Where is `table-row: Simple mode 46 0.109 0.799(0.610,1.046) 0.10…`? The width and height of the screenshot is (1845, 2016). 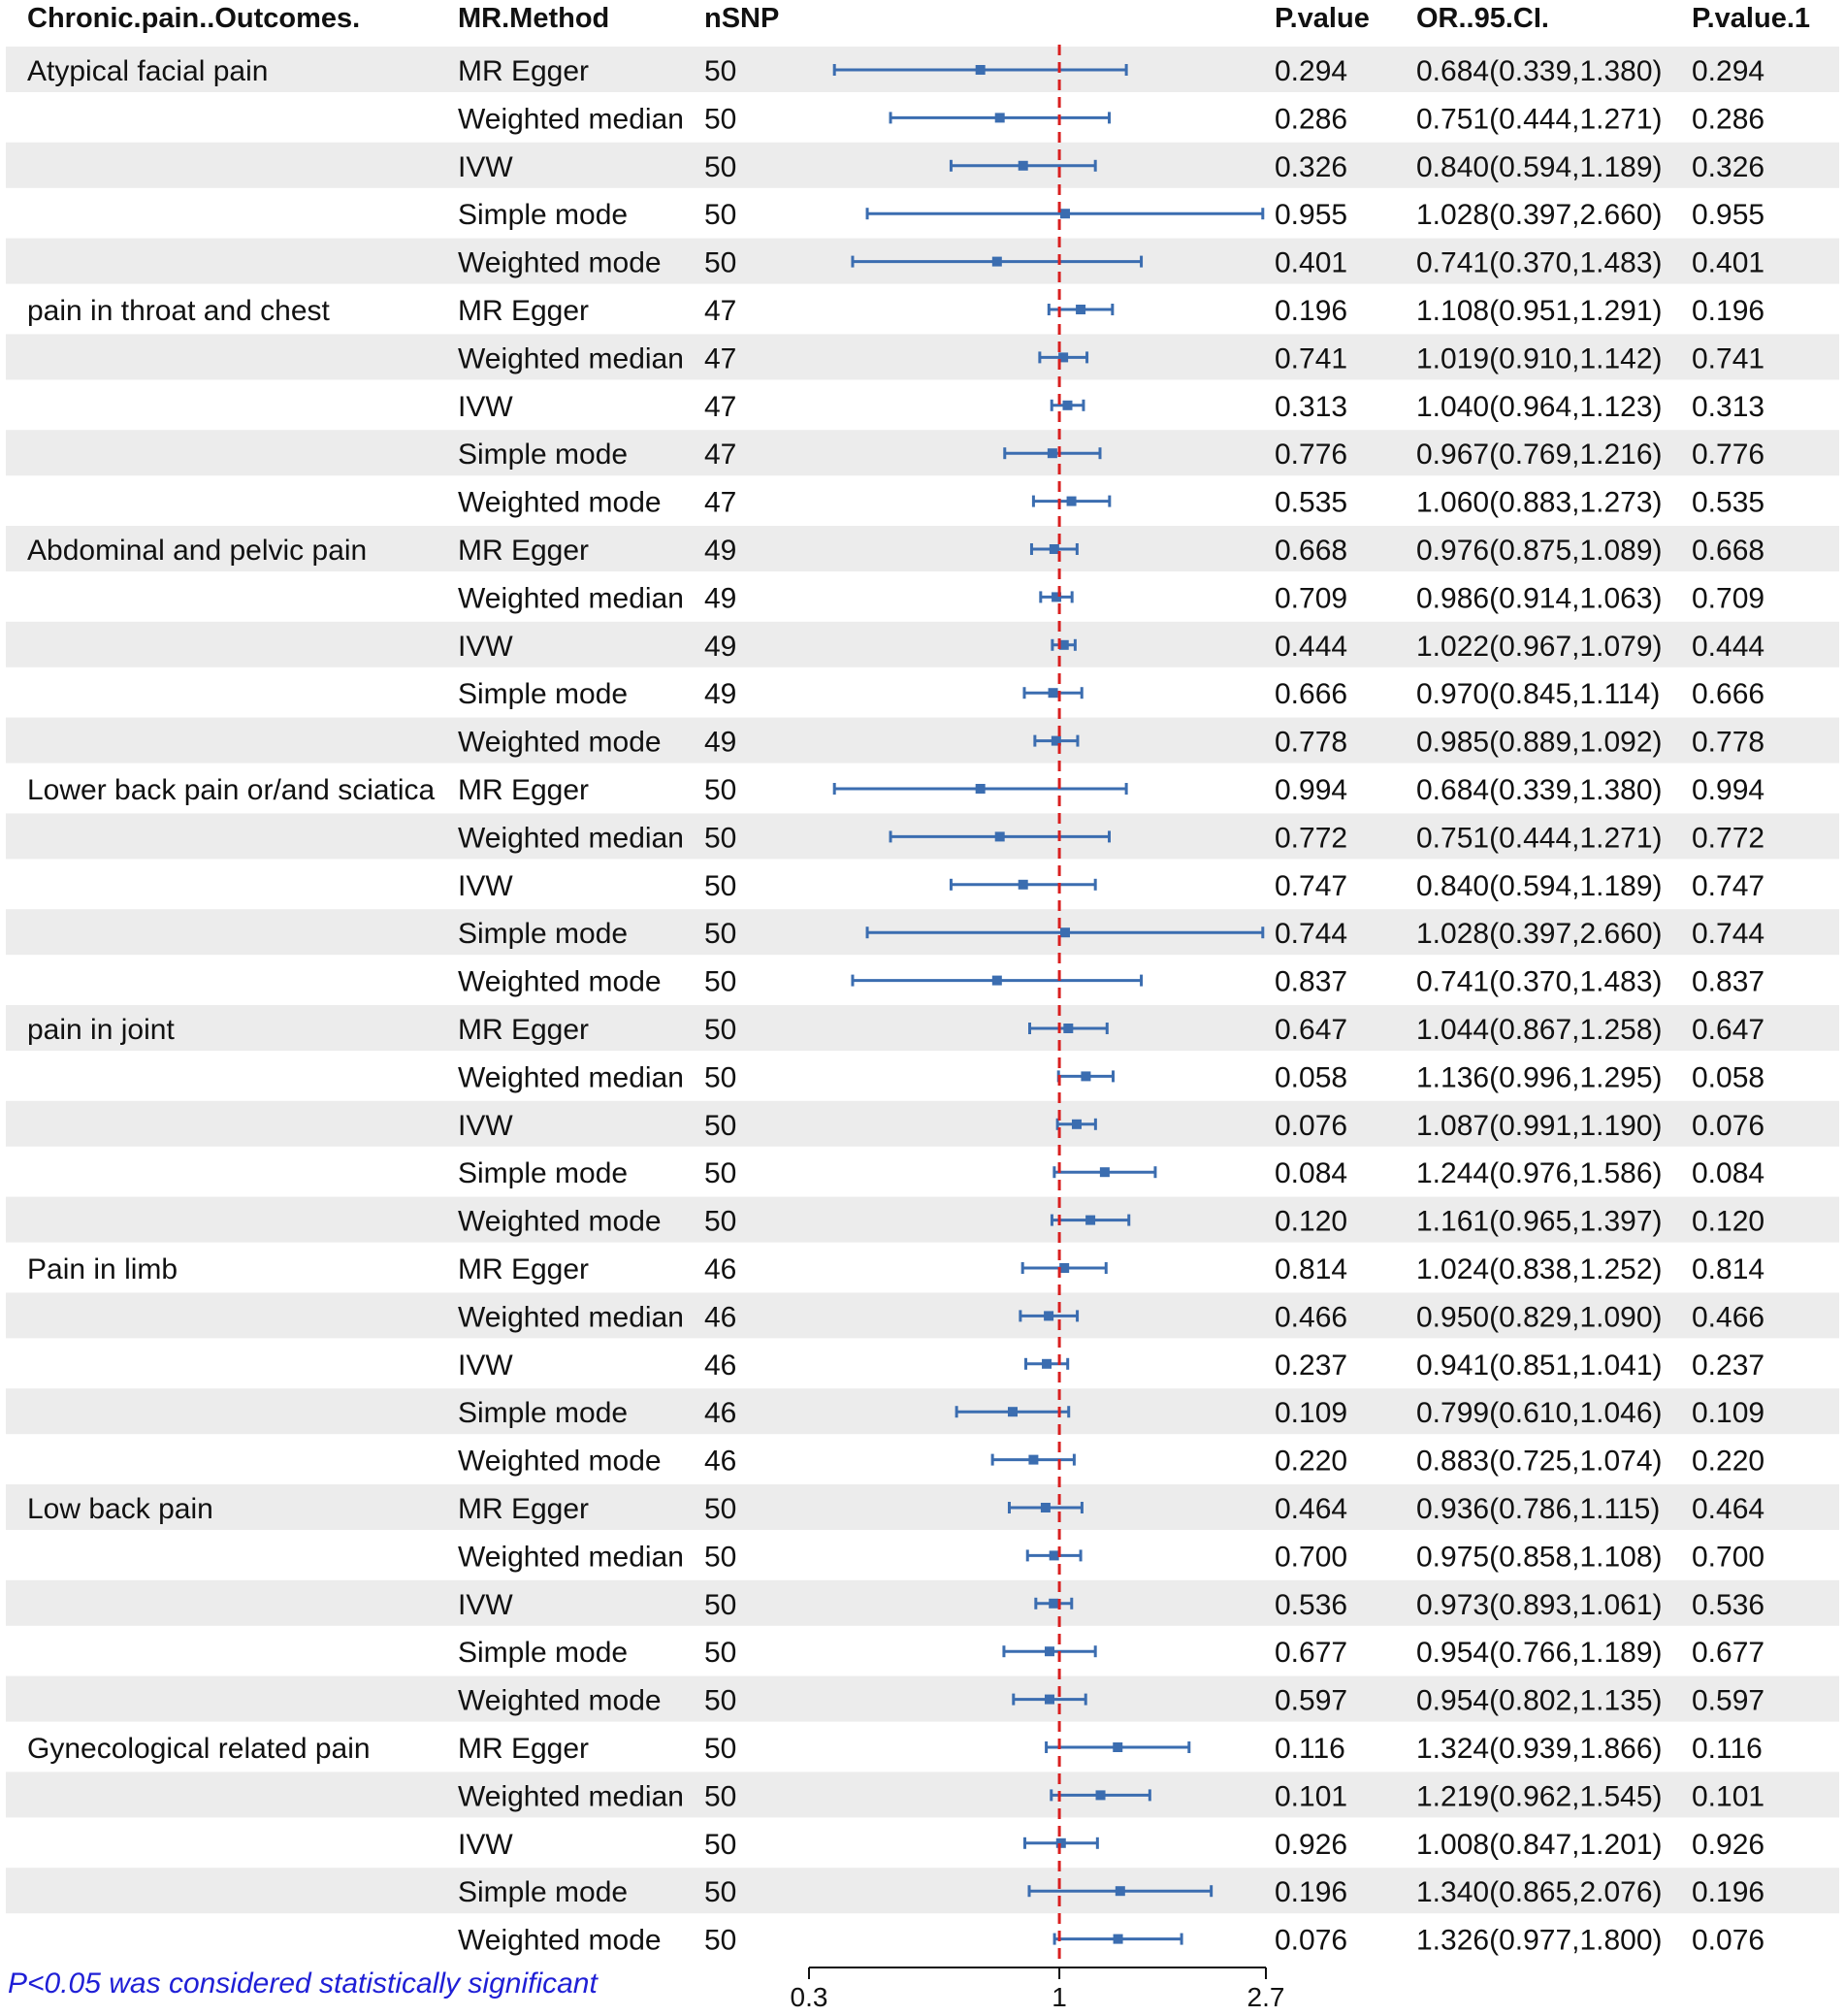 table-row: Simple mode 46 0.109 0.799(0.610,1.046) 0.10… is located at coordinates (1111, 1413).